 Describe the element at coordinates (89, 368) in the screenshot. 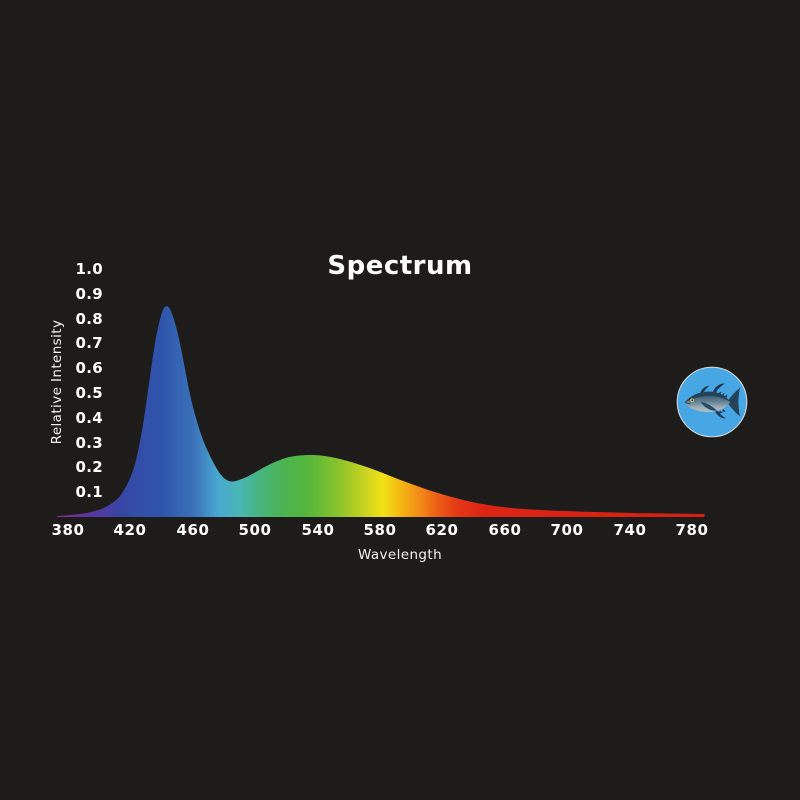

I see `y-tick-label: 0.6` at that location.